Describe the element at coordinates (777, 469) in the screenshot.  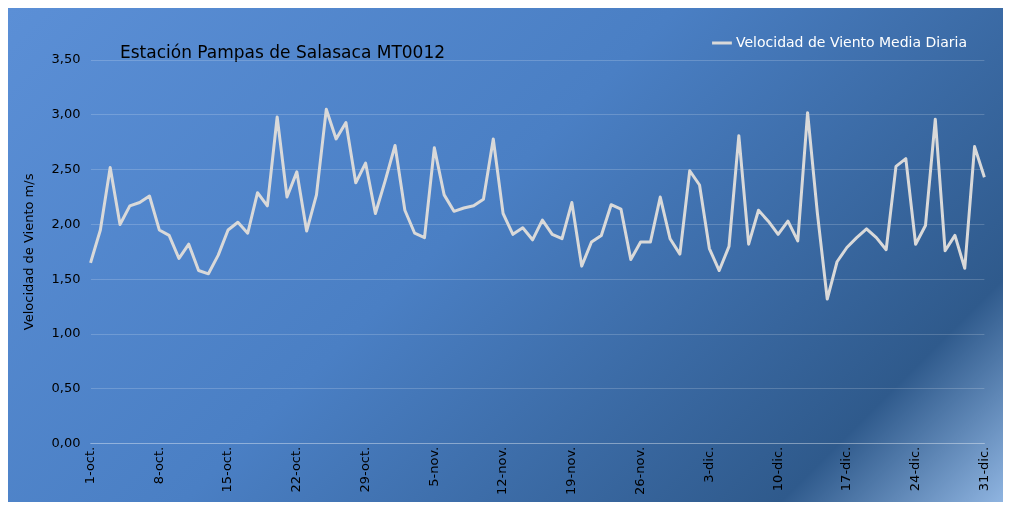
I see `x-tick-label: 10-dic.` at that location.